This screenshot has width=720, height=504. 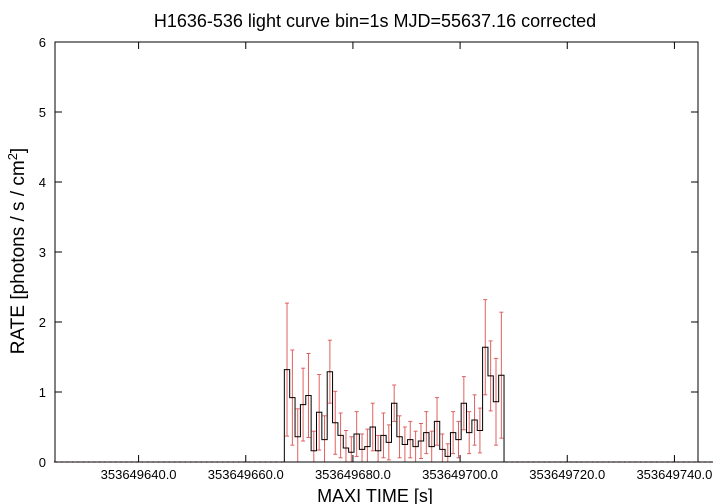 I want to click on x-tick-label: 353649660.0, so click(x=246, y=474).